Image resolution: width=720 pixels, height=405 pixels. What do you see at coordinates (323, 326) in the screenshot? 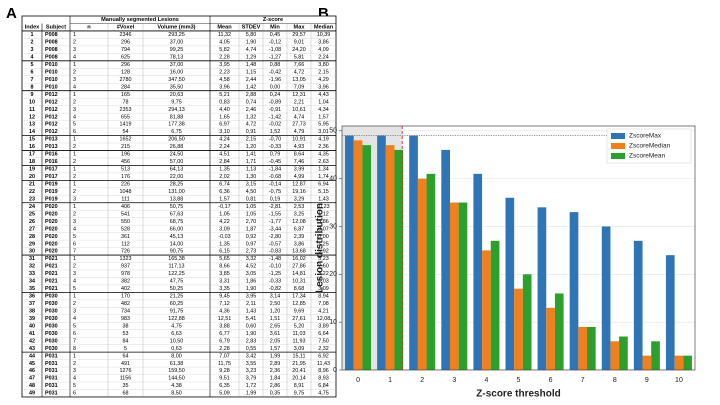
I see `table-cell: 3,89` at bounding box center [323, 326].